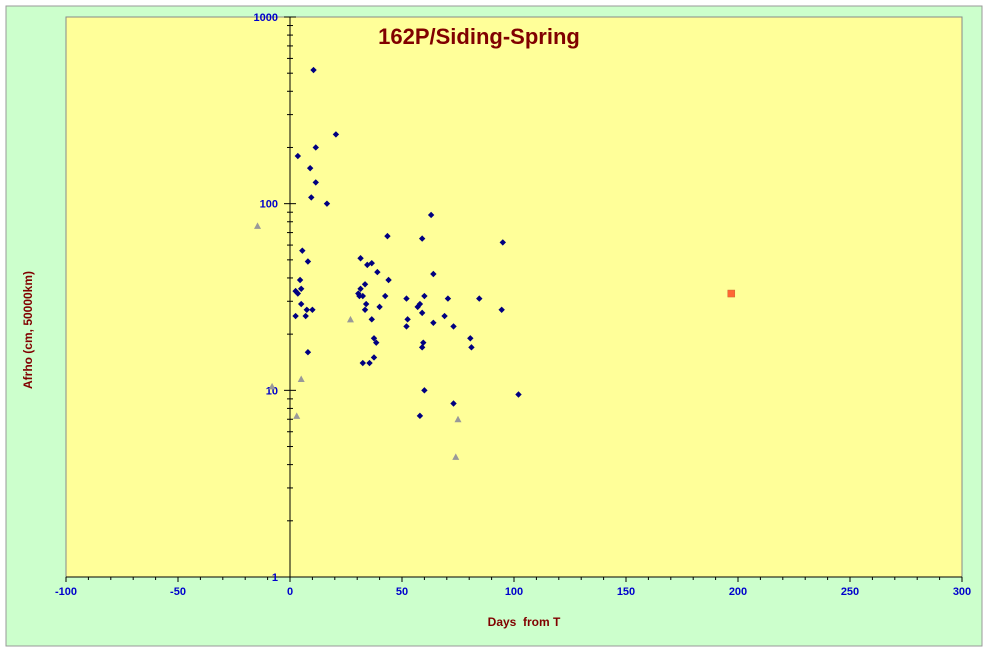 The height and width of the screenshot is (650, 985). Describe the element at coordinates (275, 578) in the screenshot. I see `y-tick-label: 1` at that location.